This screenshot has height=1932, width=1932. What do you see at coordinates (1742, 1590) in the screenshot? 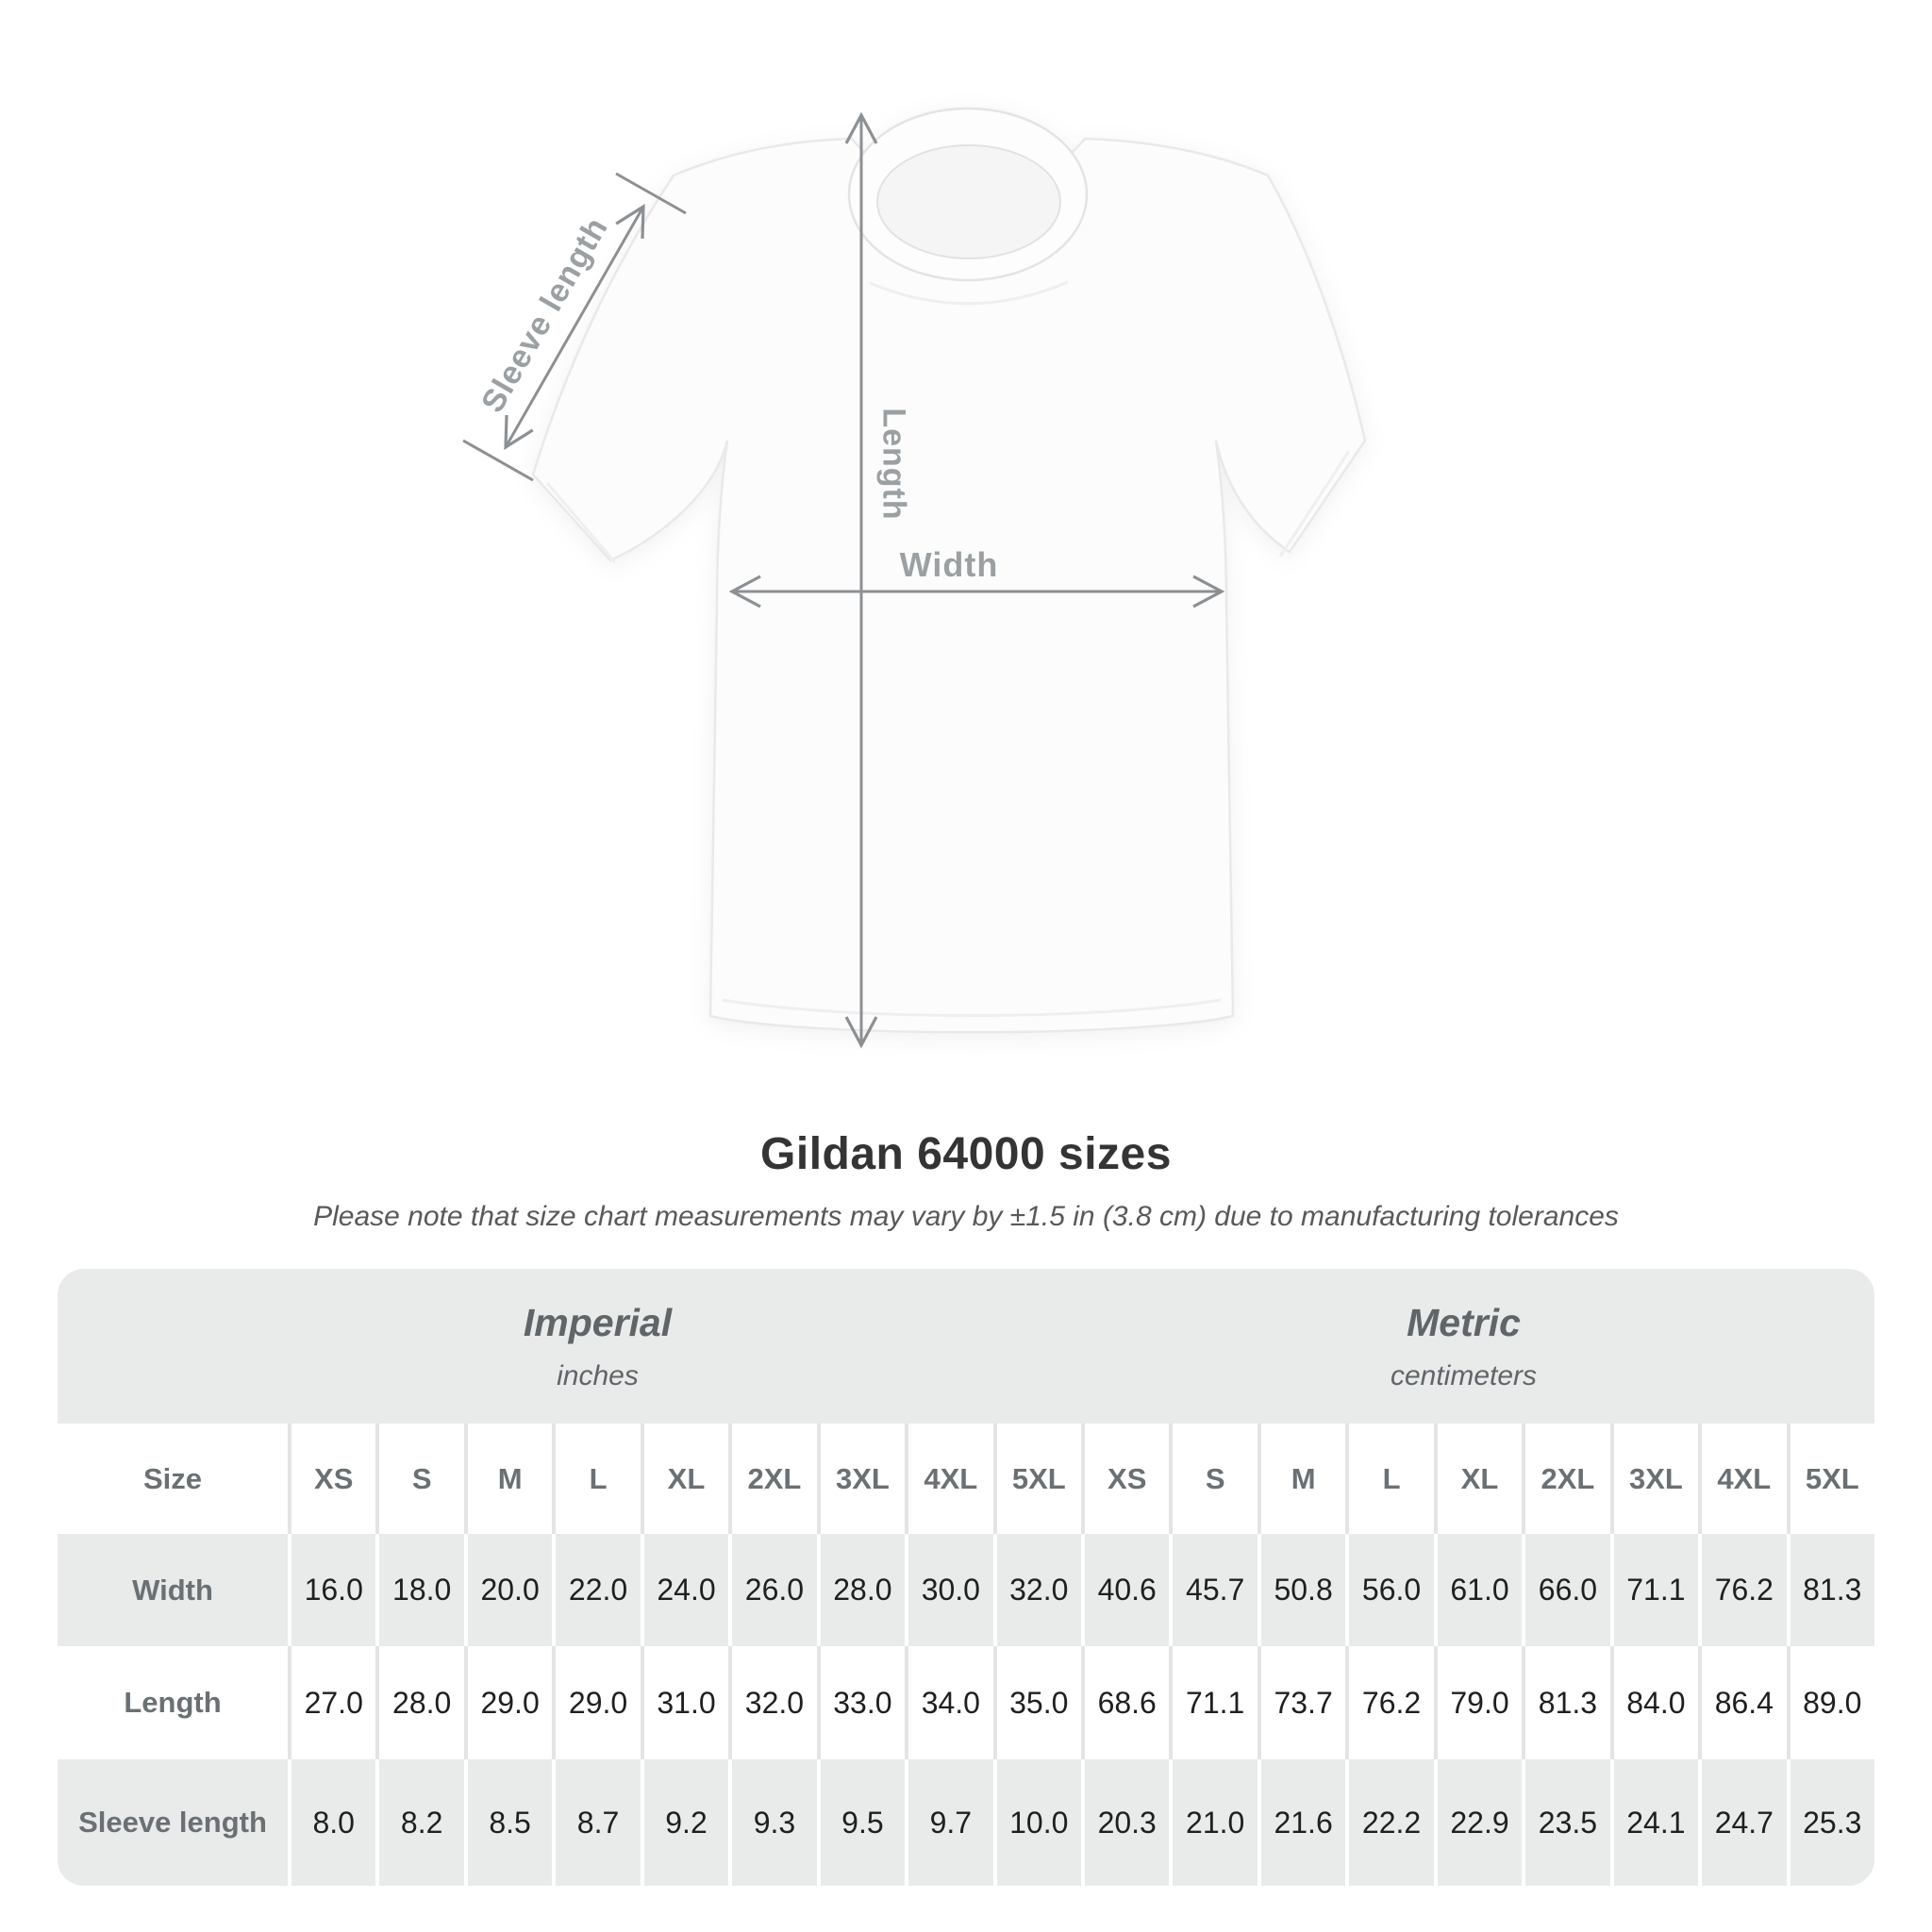
I see `value-width-metric-4xl: 76.2` at bounding box center [1742, 1590].